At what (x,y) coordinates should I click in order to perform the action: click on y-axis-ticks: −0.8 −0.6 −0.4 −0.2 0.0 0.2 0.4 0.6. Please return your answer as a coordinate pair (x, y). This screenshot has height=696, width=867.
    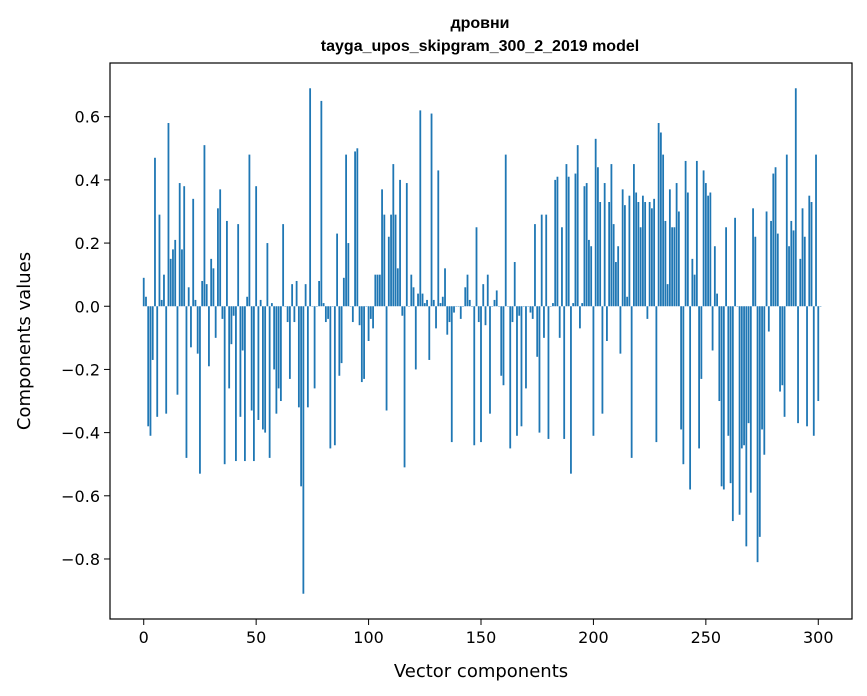
    Looking at the image, I should click on (85, 338).